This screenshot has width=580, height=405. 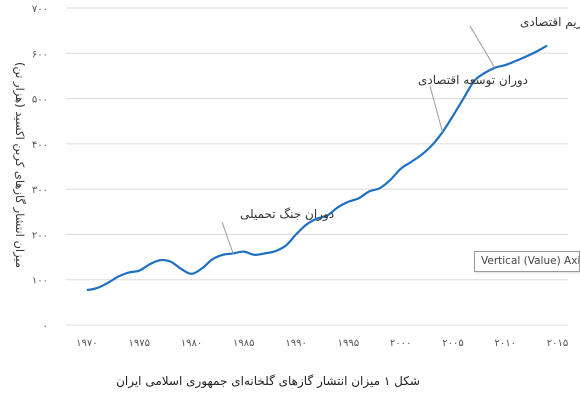 What do you see at coordinates (40, 235) in the screenshot?
I see `y-tick-label: ۲۰۰` at bounding box center [40, 235].